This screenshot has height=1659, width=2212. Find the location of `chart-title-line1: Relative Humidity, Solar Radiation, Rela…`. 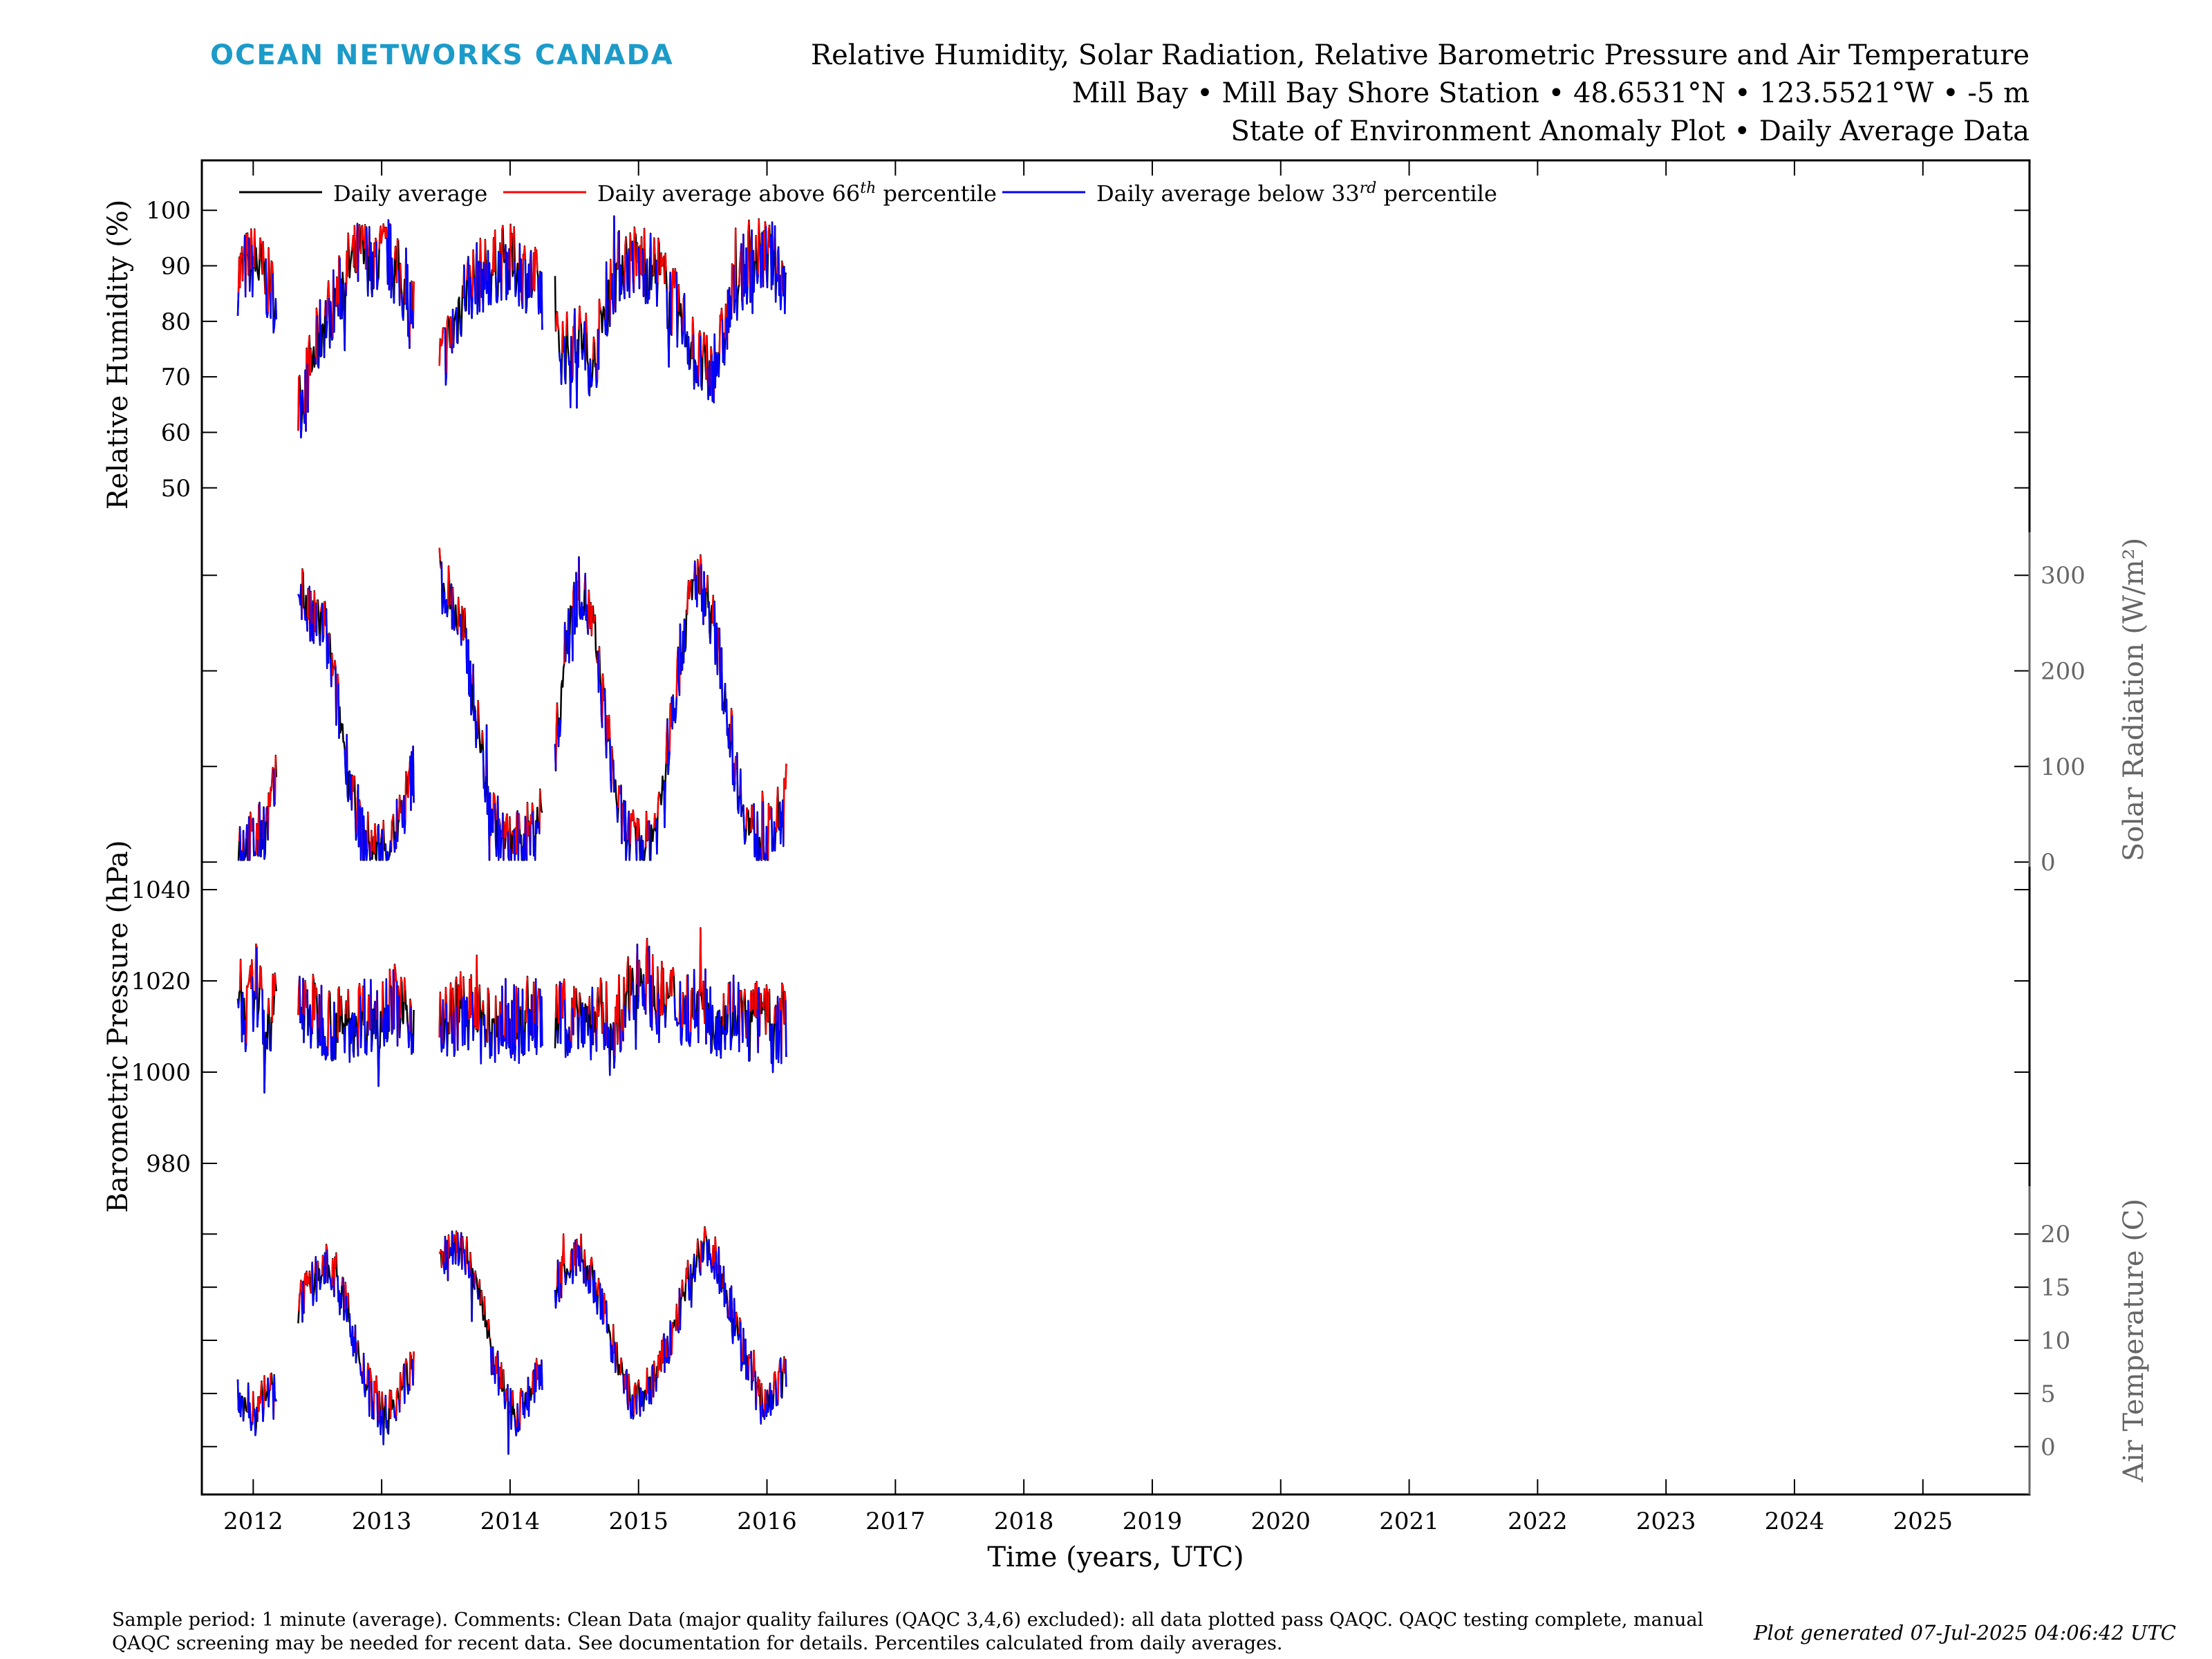

chart-title-line1: Relative Humidity, Solar Radiation, Rela… is located at coordinates (1420, 55).